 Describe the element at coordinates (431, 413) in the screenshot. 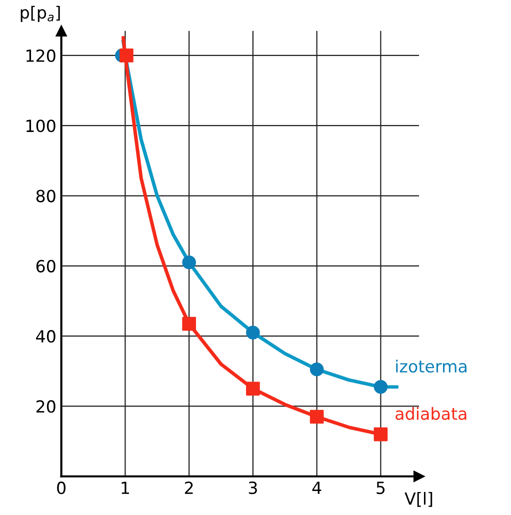

I see `series-label: adiabata` at that location.